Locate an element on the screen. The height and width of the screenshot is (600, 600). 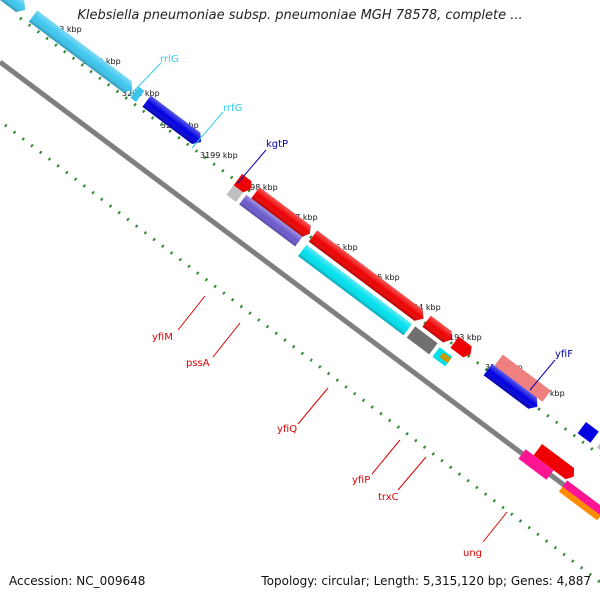
gene-label-yfiP: yfiP is located at coordinates (361, 480).